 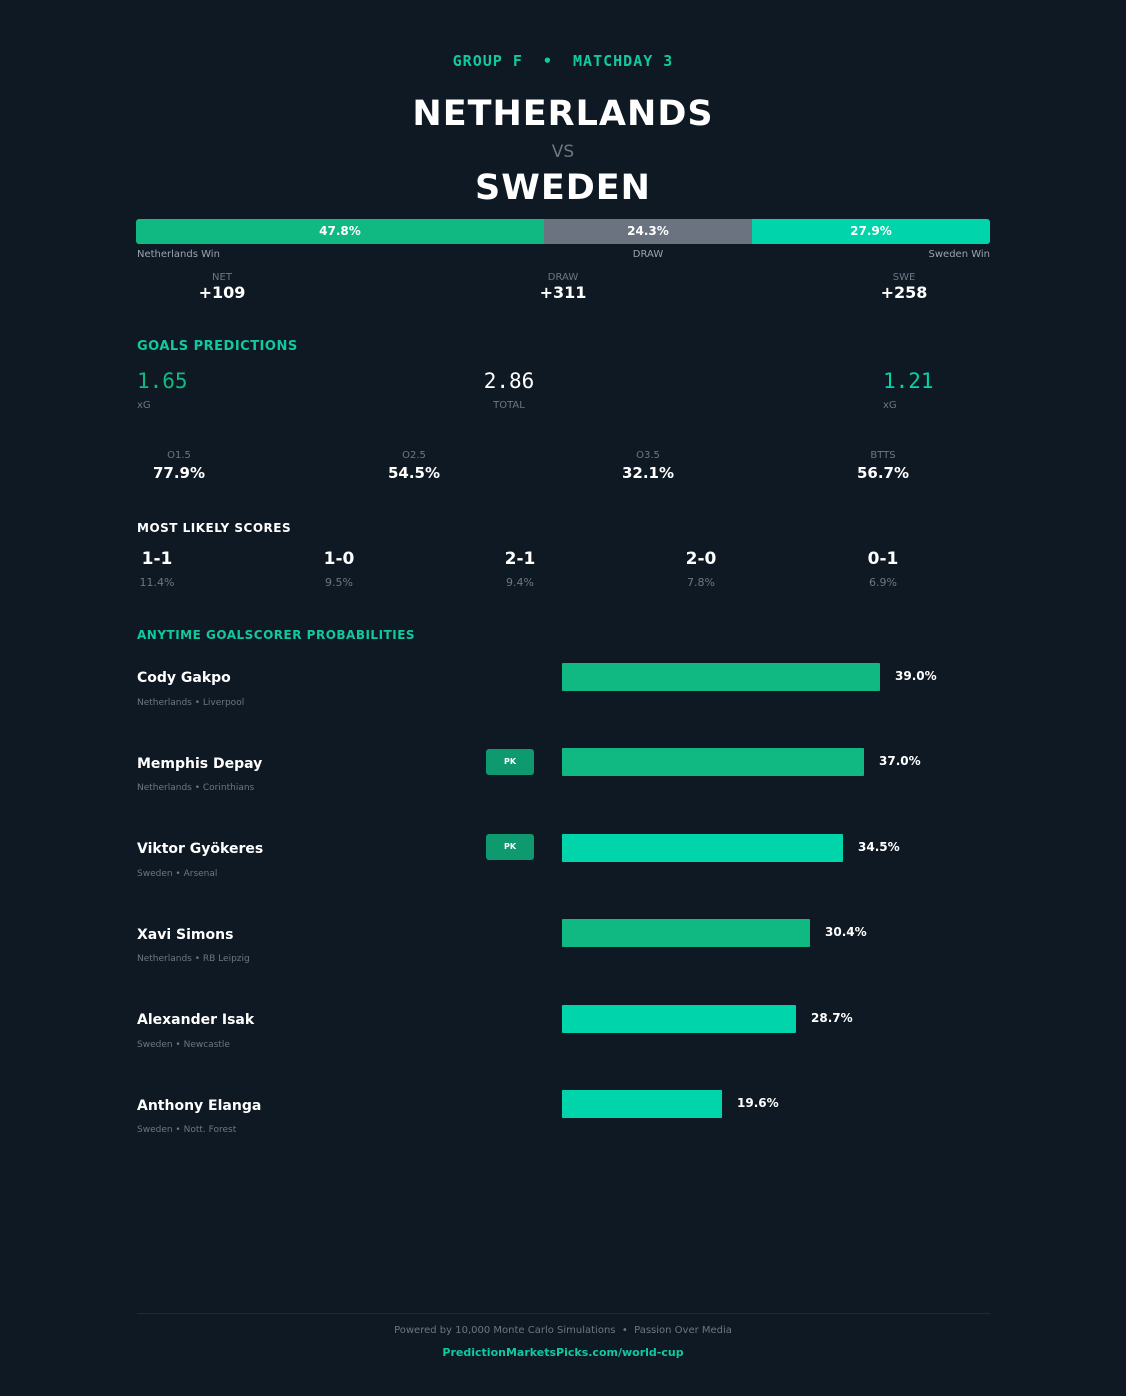 What do you see at coordinates (177, 874) in the screenshot?
I see `player-team-club: Sweden • Arsenal` at bounding box center [177, 874].